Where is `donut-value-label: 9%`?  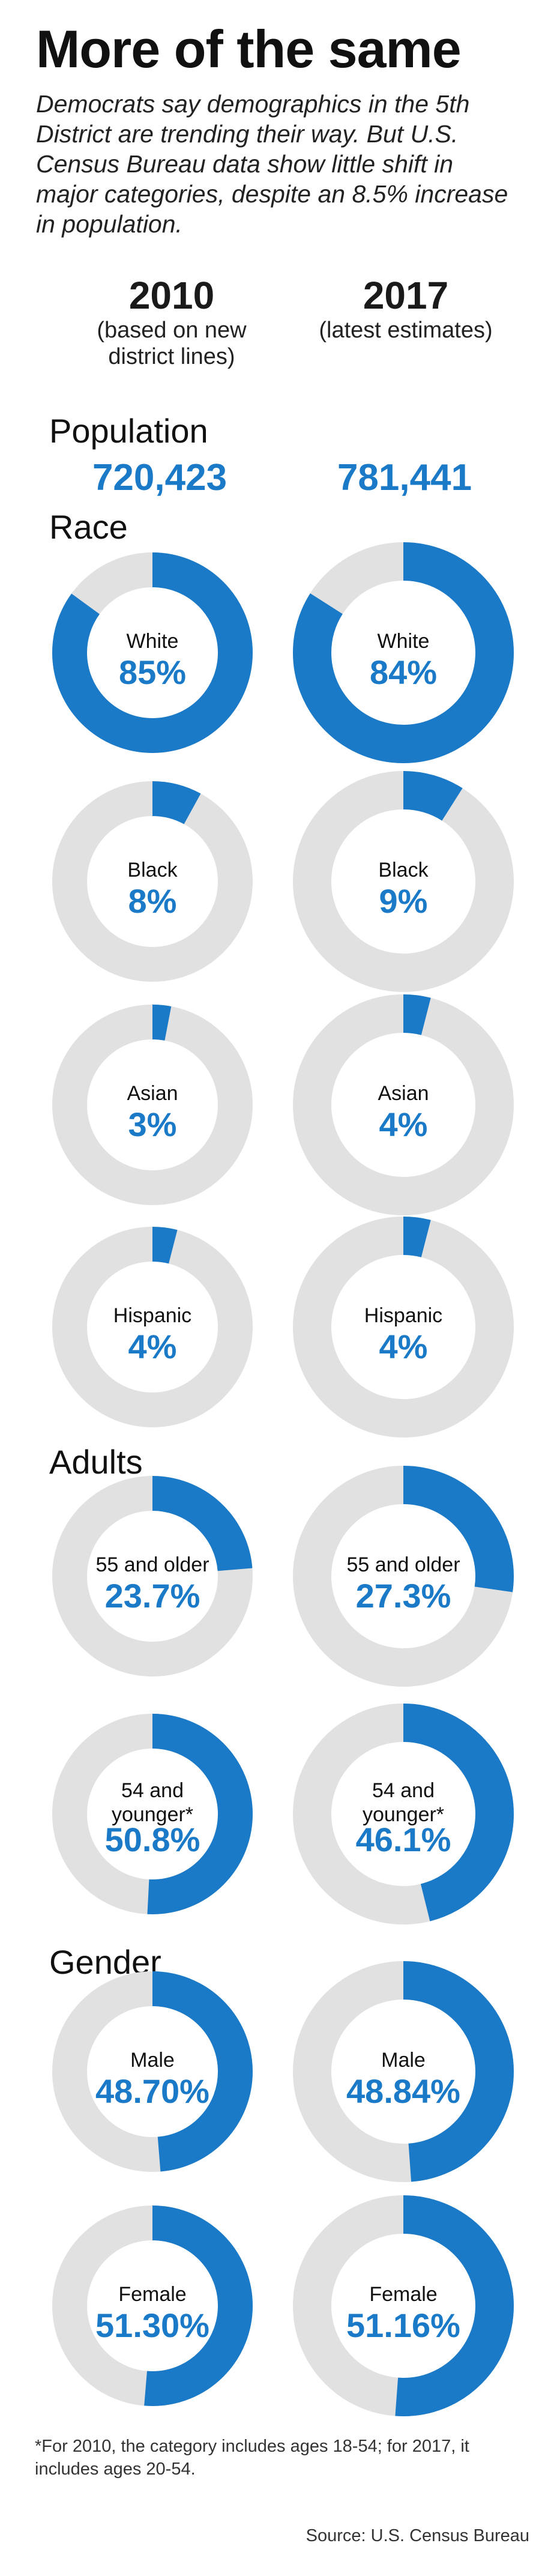
donut-value-label: 9% is located at coordinates (403, 901).